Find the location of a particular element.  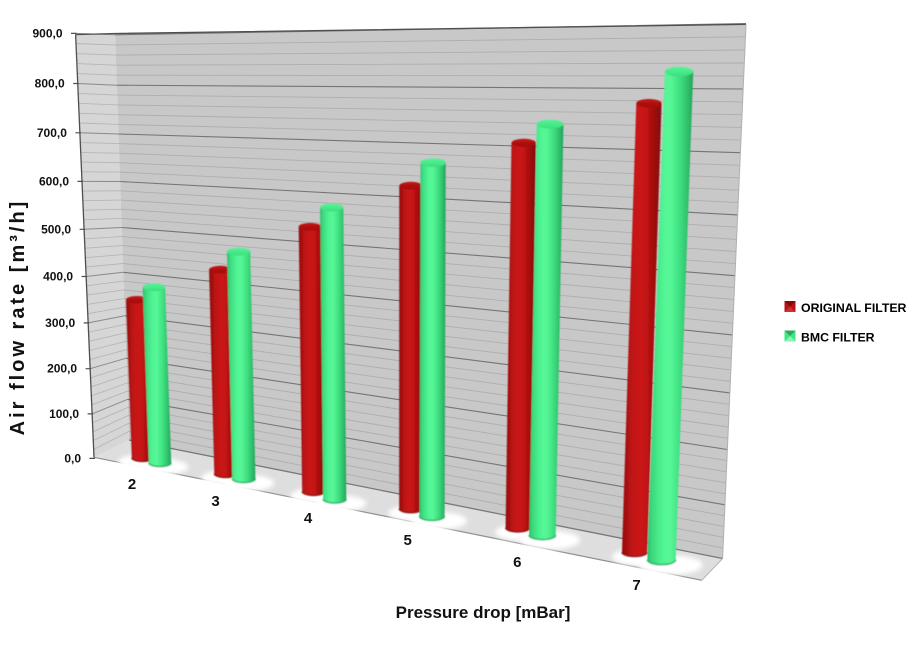

svg-text: 400,0 is located at coordinates (58, 277).